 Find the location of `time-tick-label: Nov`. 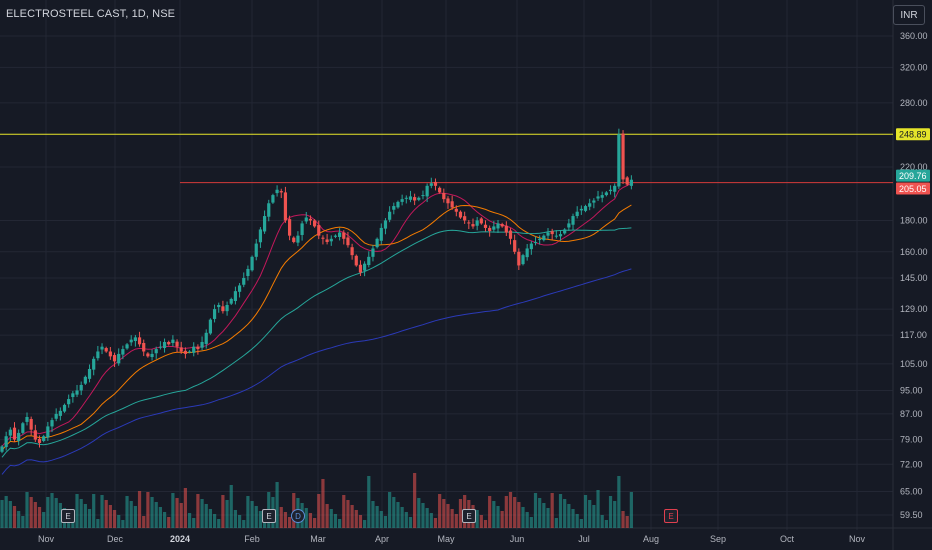

time-tick-label: Nov is located at coordinates (46, 539).